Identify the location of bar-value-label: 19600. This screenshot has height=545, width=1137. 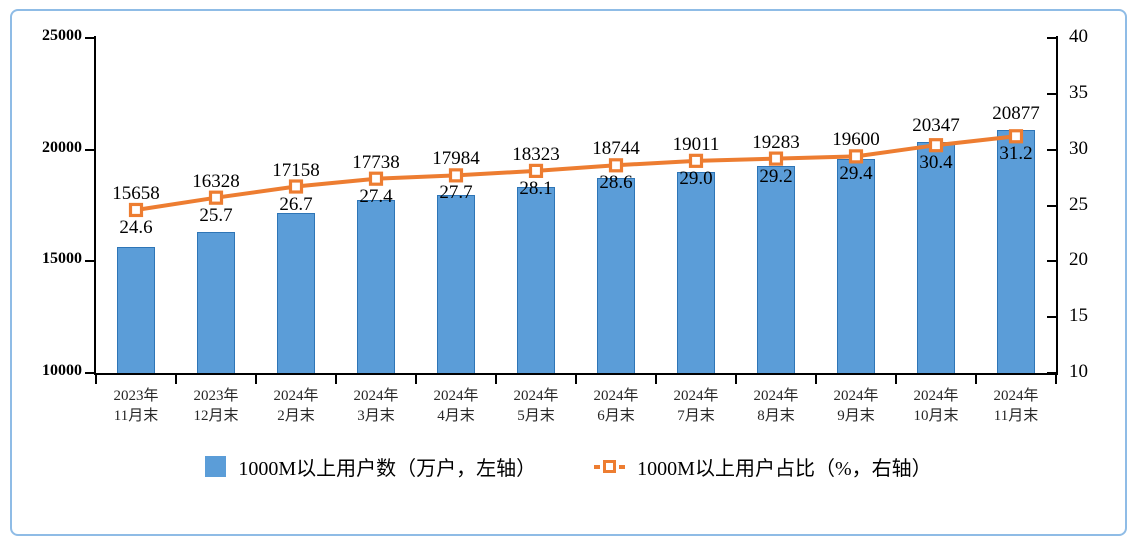
(856, 140).